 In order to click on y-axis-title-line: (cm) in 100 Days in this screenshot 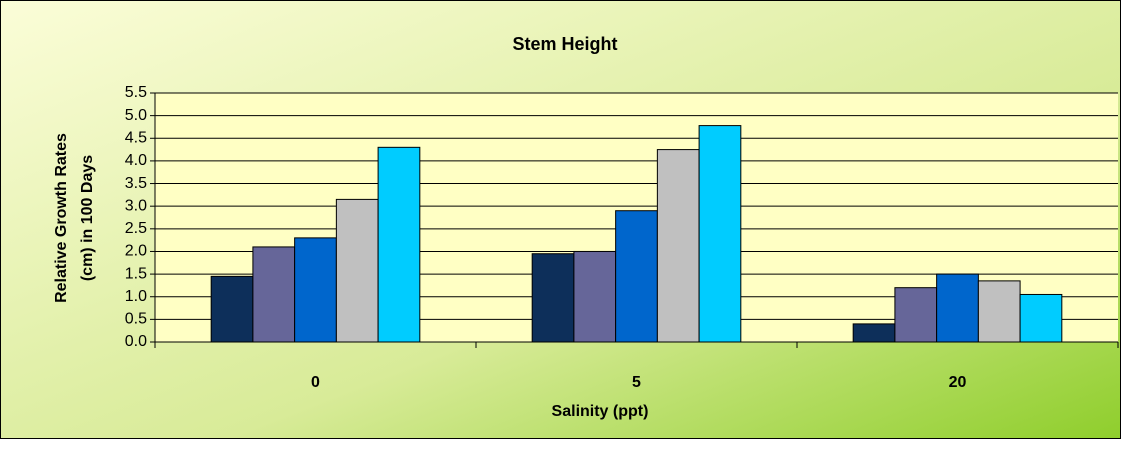, I will do `click(87, 218)`.